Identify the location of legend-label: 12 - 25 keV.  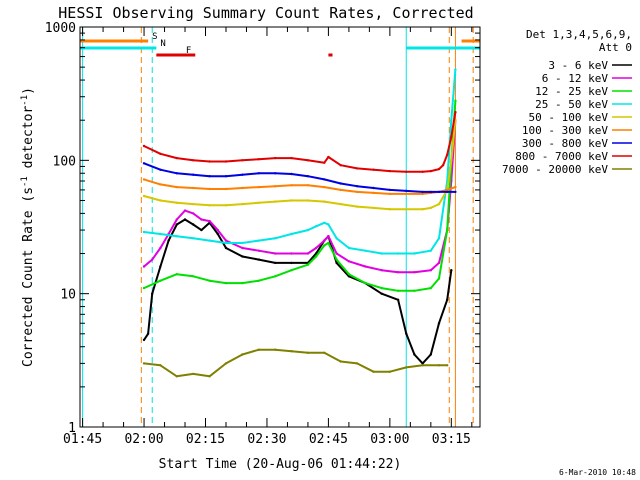
(571, 91).